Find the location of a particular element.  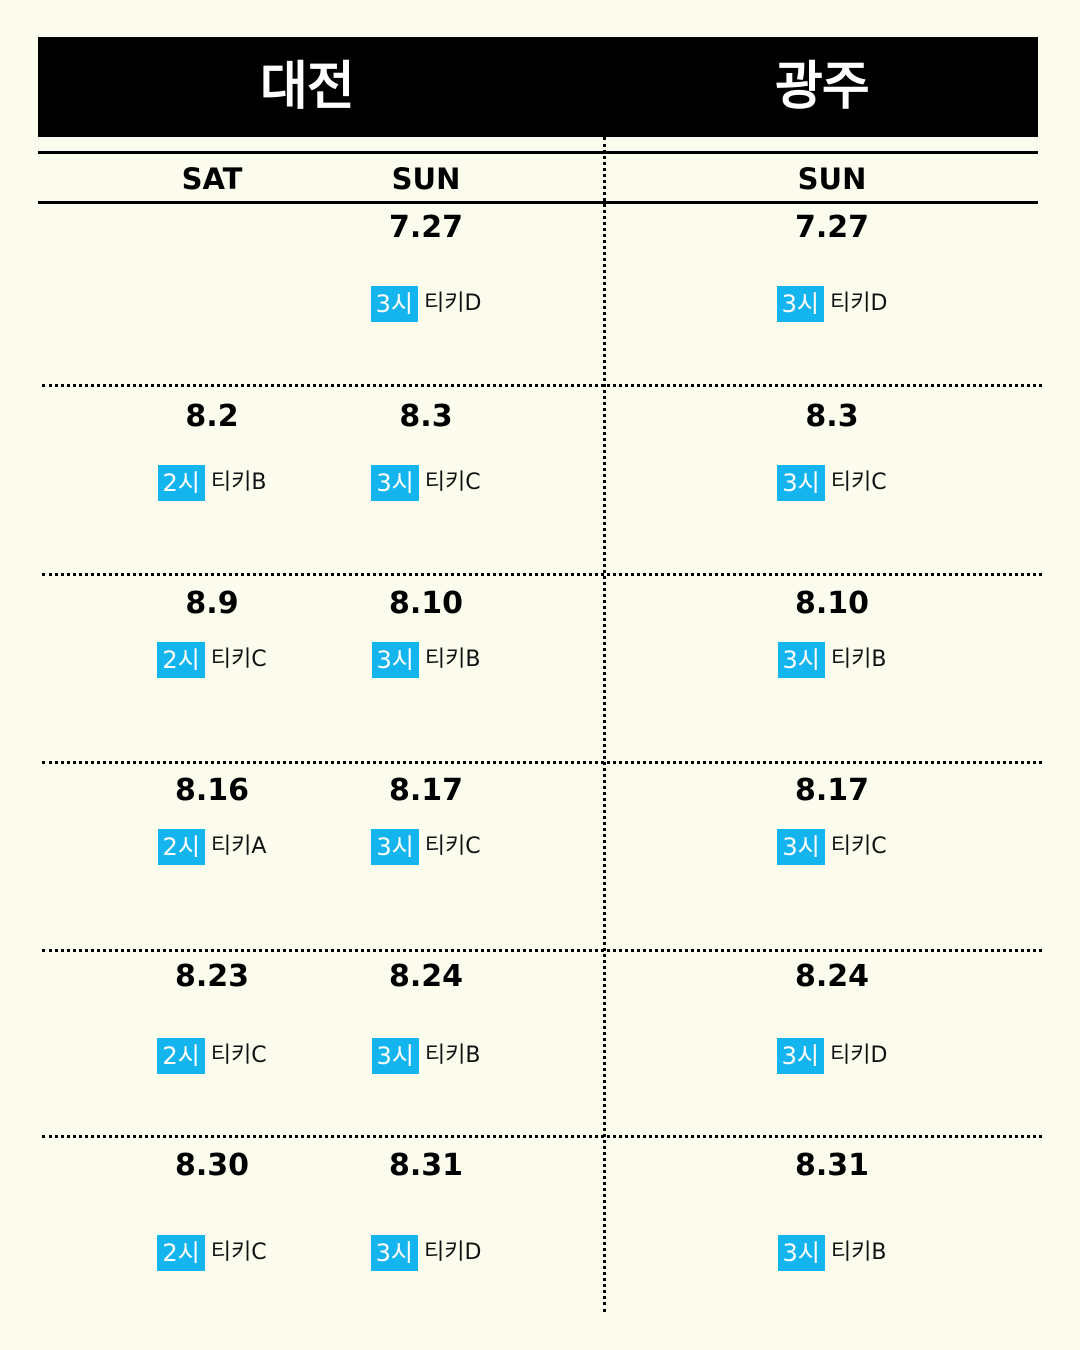

event-date: 8.2 is located at coordinates (212, 416).